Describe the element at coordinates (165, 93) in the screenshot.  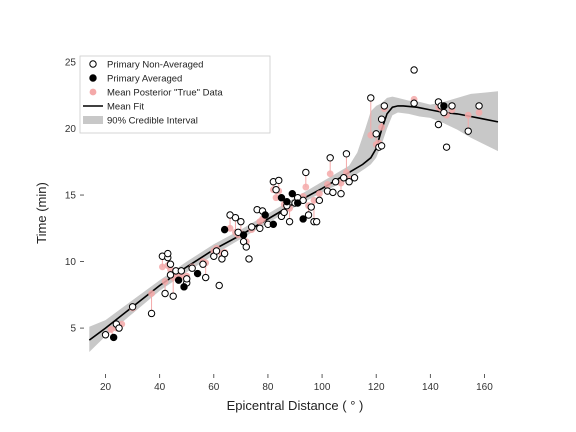
I see `legend-label-posterior: Mean Posterior "True" Data` at that location.